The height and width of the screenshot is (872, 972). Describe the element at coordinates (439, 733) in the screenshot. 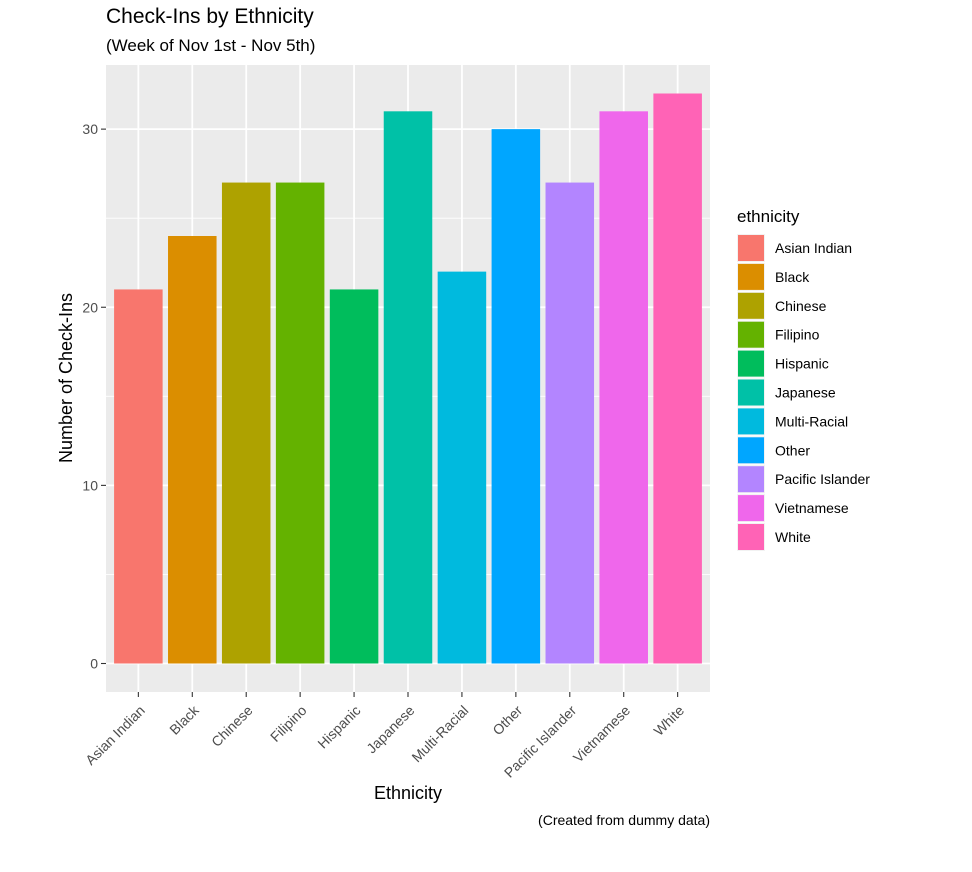

I see `x-tick-label: Multi-Racial` at that location.